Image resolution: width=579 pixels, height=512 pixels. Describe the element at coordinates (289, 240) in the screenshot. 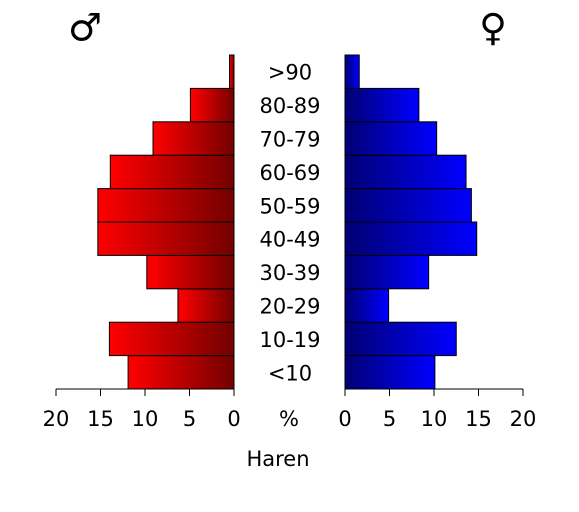

I see `category-label: 40-49` at that location.